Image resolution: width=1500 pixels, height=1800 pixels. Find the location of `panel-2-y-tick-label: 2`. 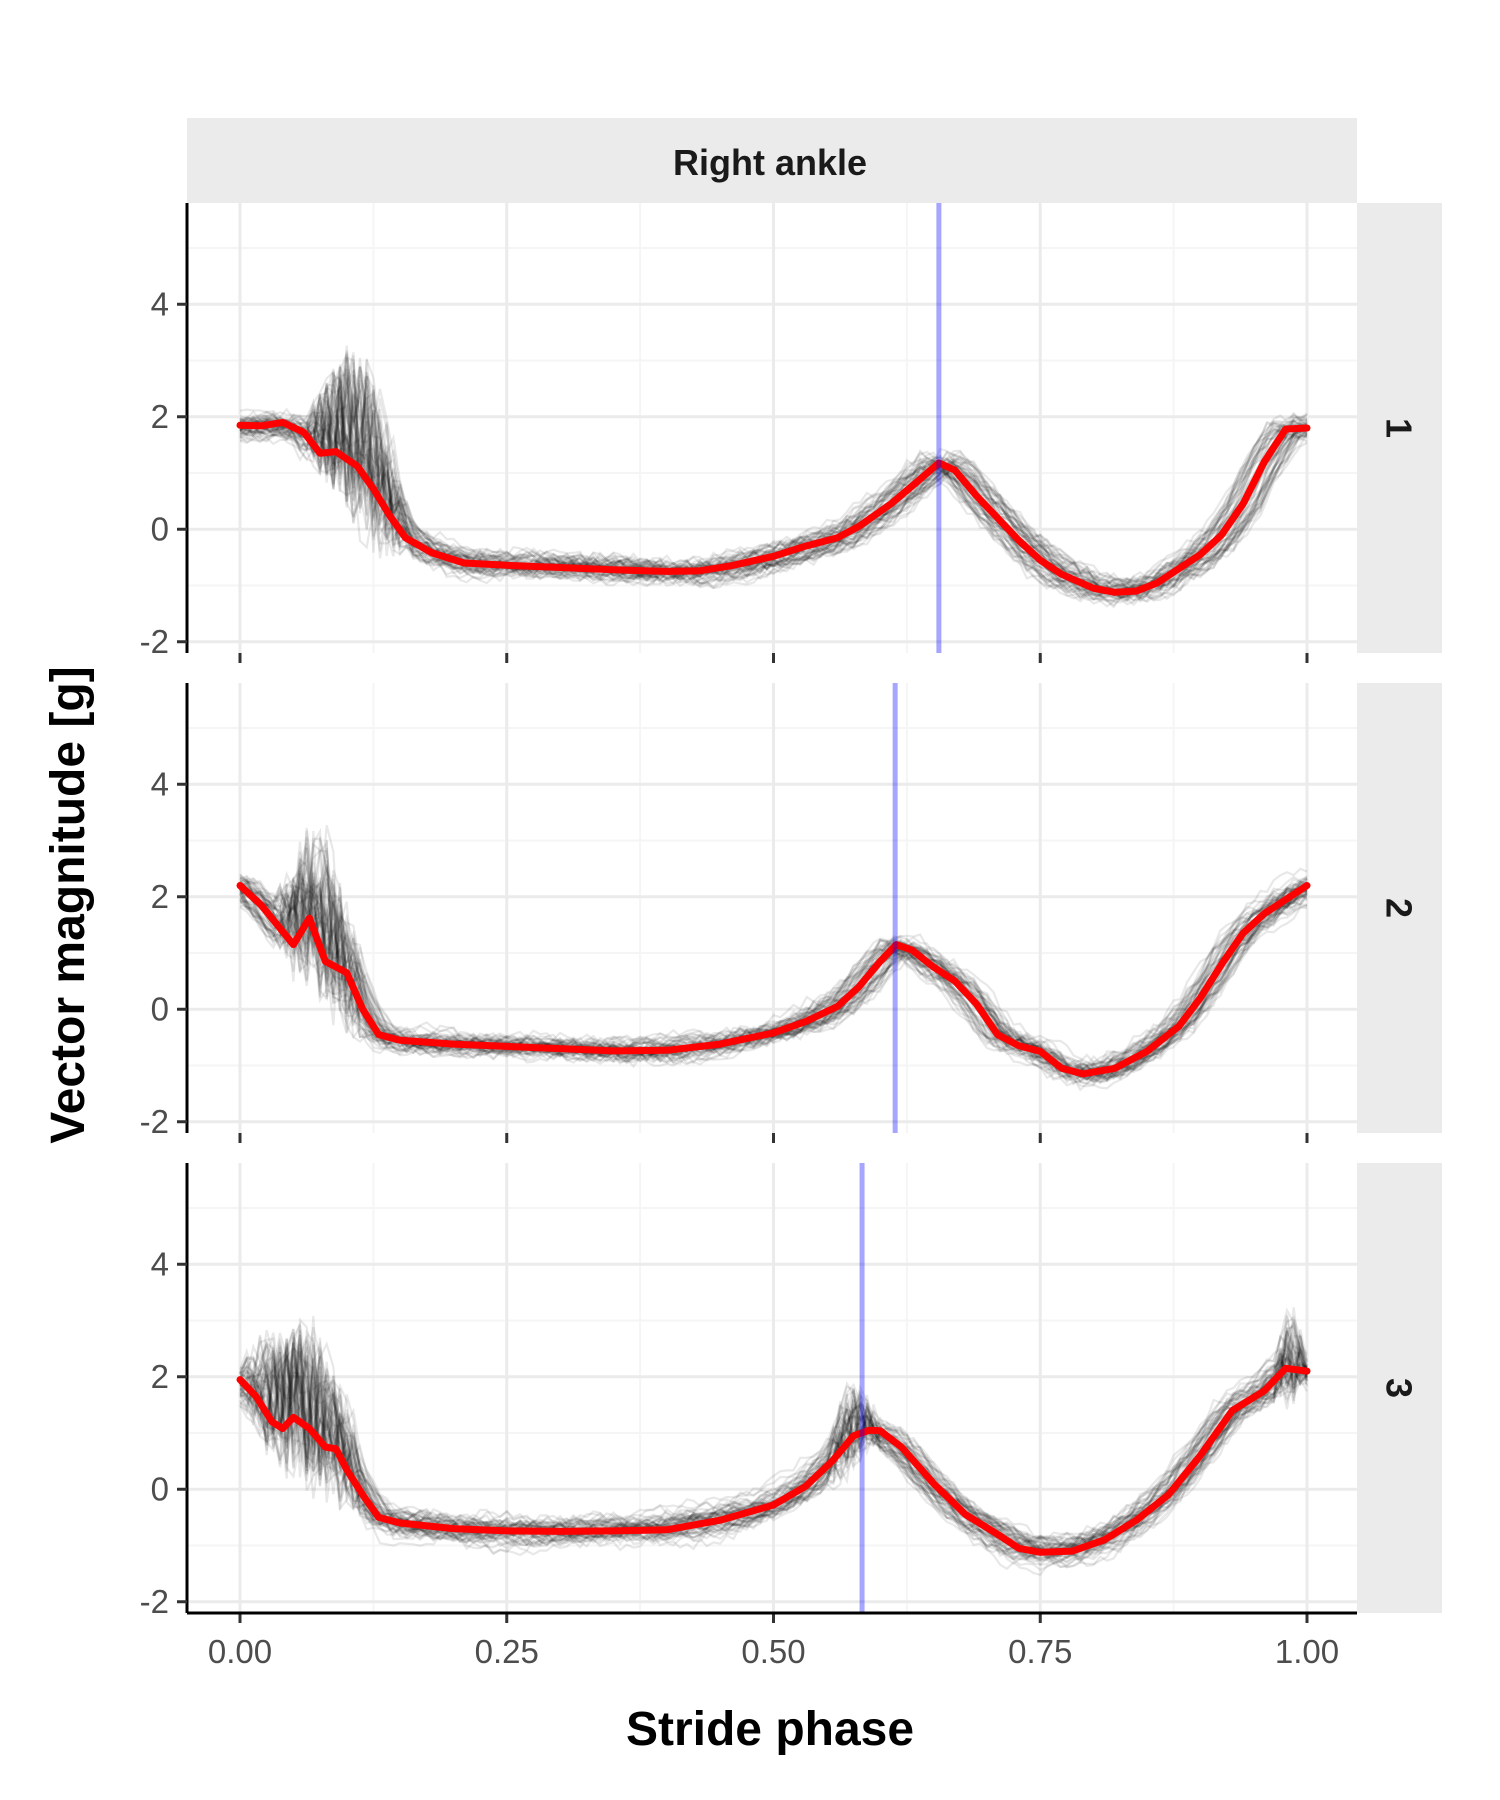

panel-2-y-tick-label: 2 is located at coordinates (160, 896).